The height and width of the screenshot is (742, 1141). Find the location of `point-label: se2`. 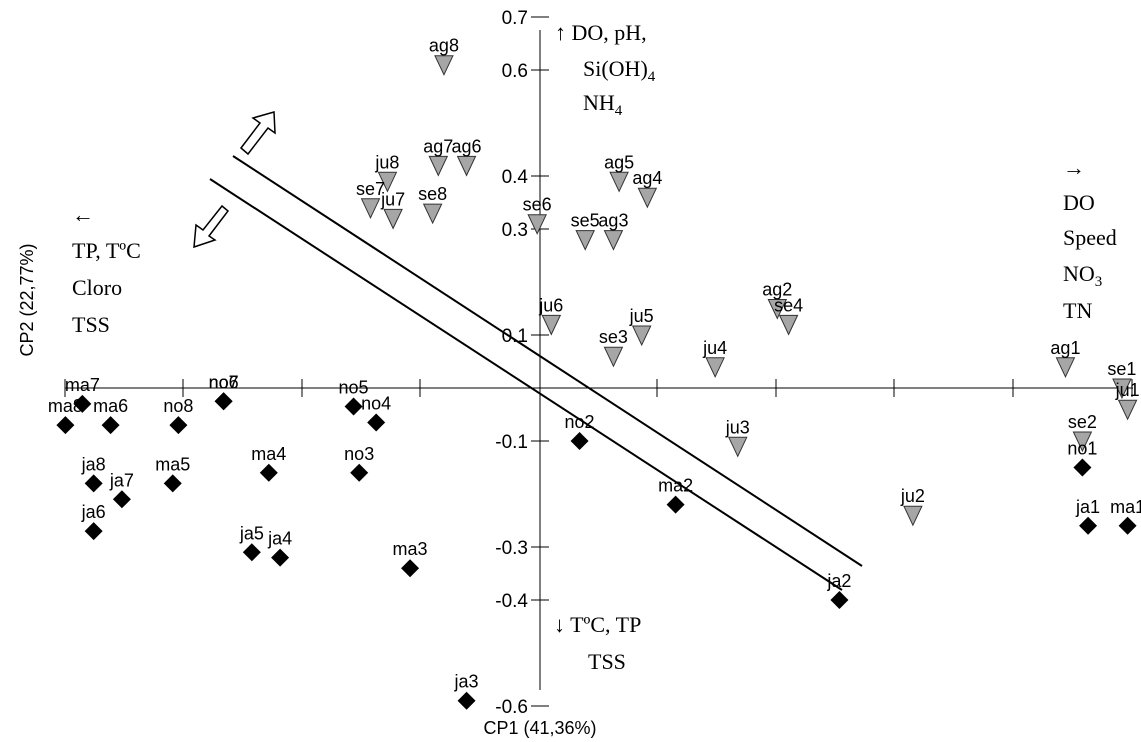

point-label: se2 is located at coordinates (1082, 422).